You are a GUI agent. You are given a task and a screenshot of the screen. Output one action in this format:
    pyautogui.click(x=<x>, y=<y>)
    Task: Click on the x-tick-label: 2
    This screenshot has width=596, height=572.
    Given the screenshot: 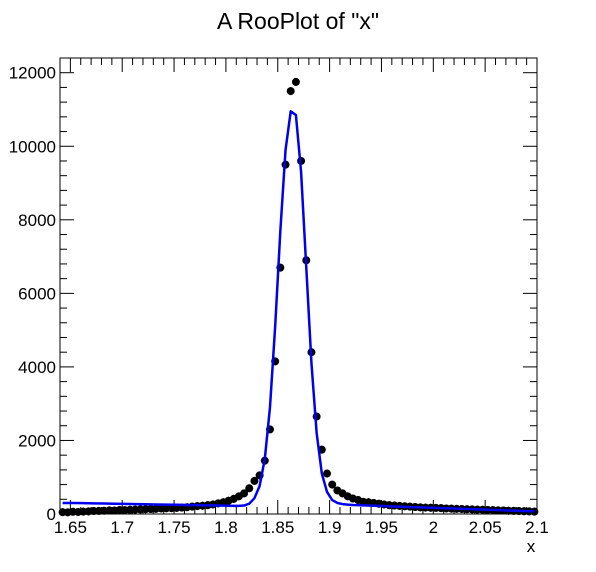 What is the action you would take?
    pyautogui.click(x=433, y=527)
    